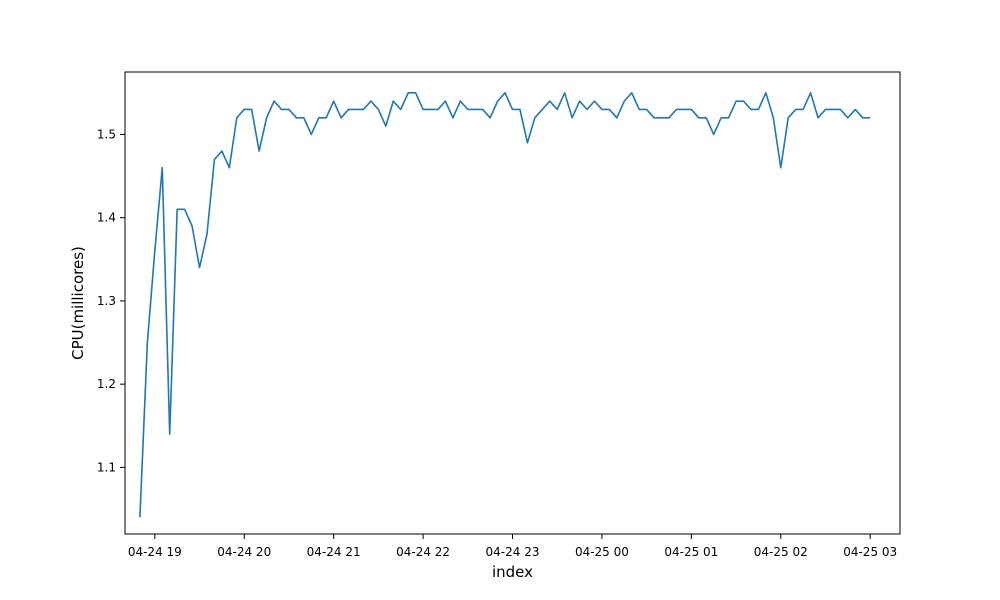  I want to click on x-tick-label: 04-25 01, so click(691, 552).